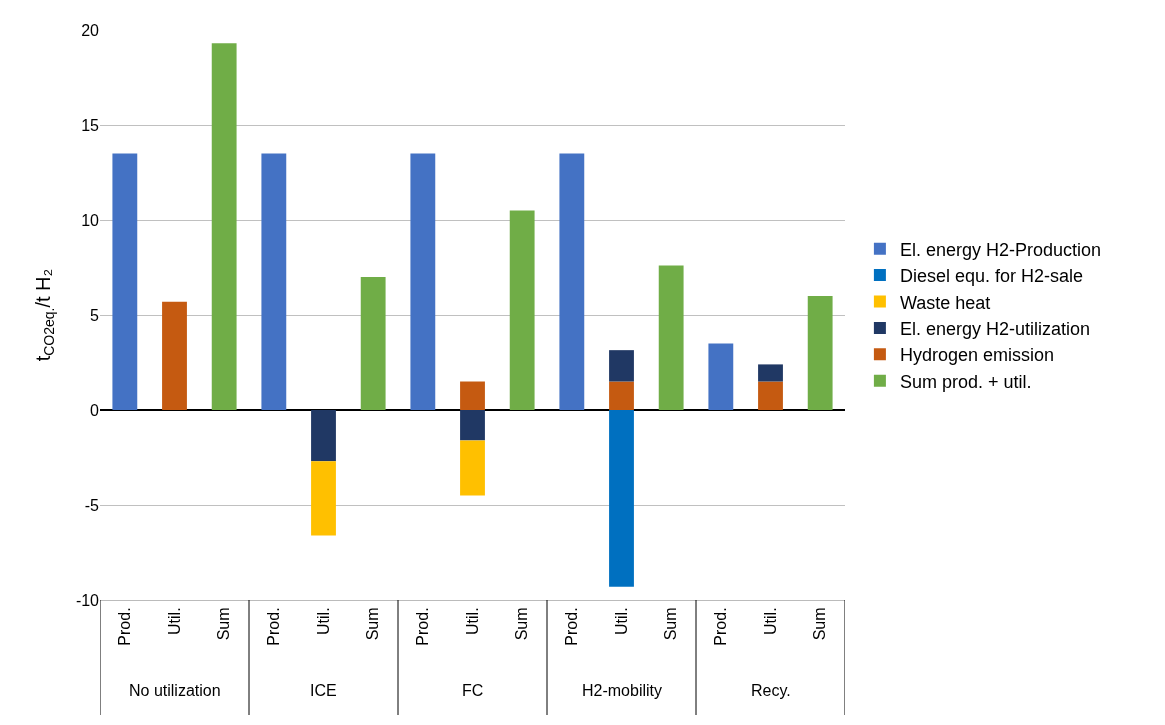 This screenshot has width=1165, height=725. What do you see at coordinates (87, 600) in the screenshot?
I see `y-tick-label: -10` at bounding box center [87, 600].